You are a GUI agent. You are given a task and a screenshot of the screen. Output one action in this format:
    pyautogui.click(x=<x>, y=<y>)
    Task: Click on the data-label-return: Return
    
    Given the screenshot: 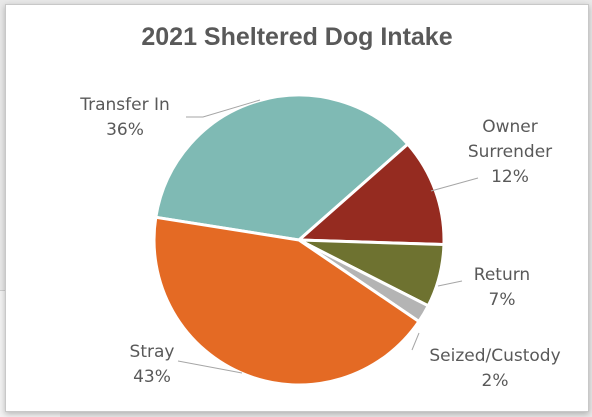 What is the action you would take?
    pyautogui.click(x=502, y=275)
    